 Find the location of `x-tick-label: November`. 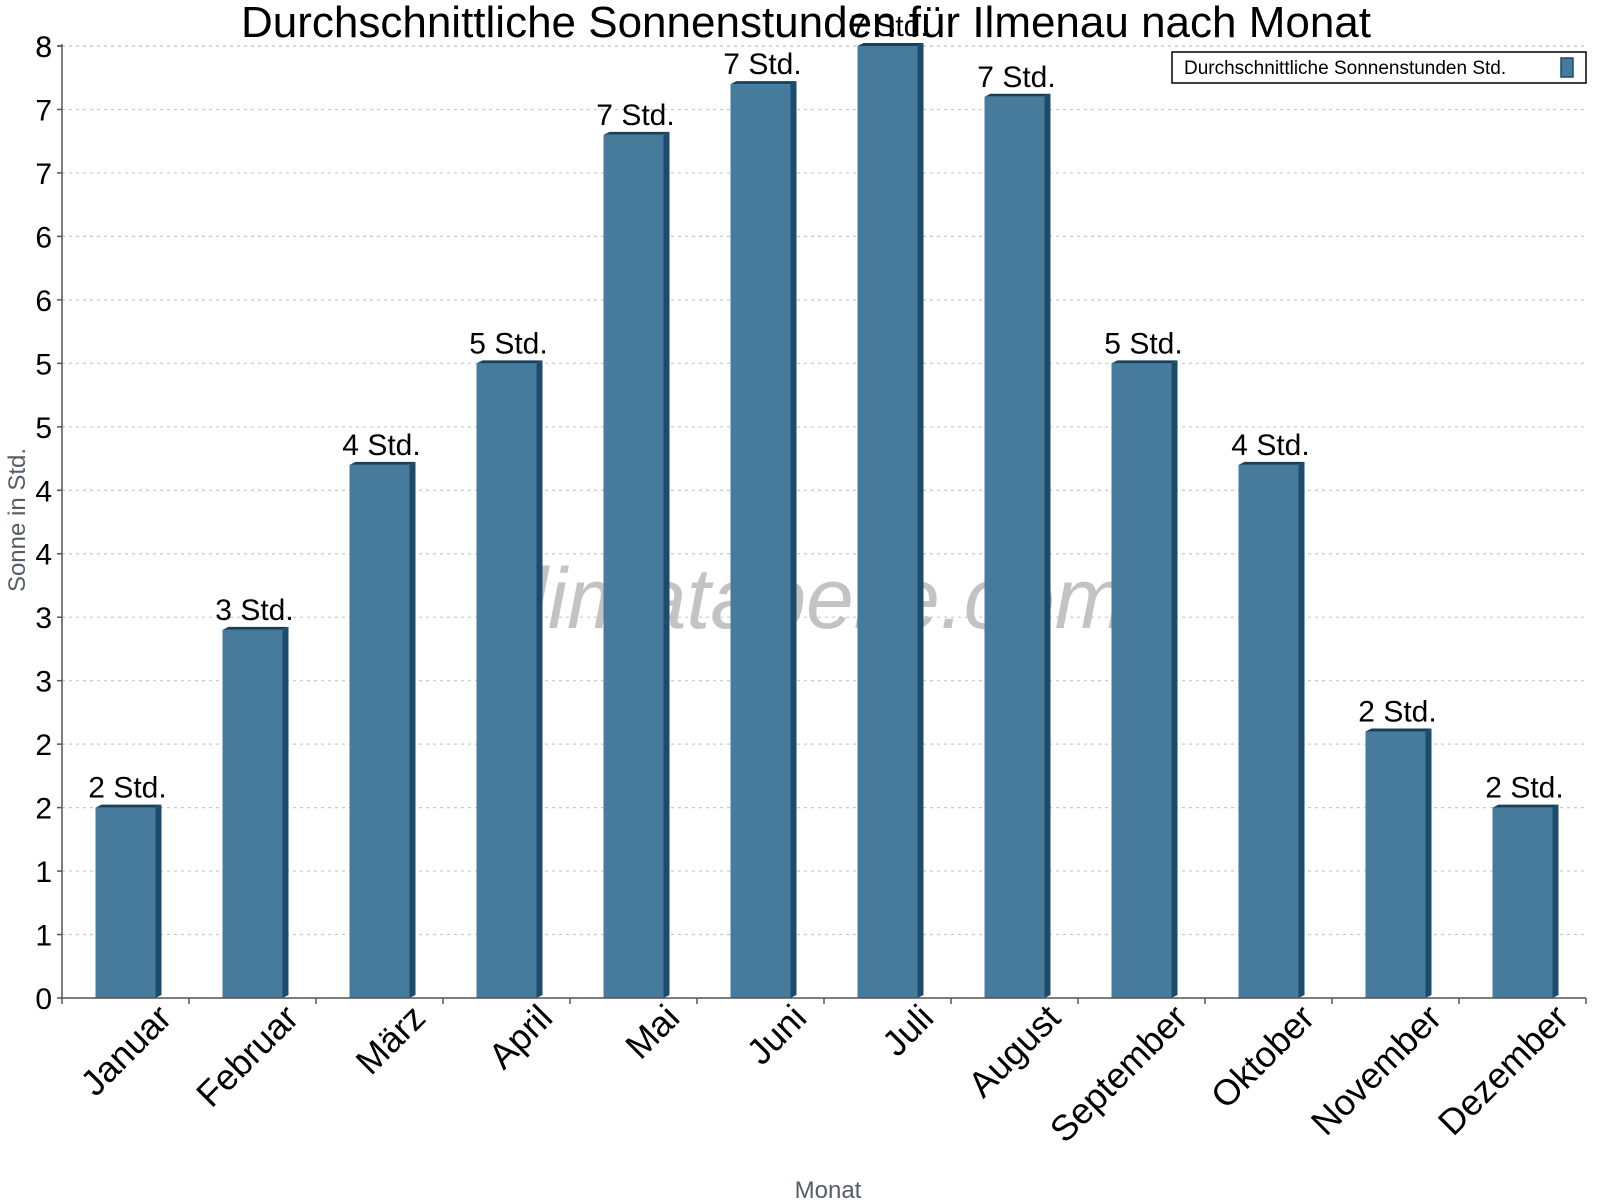

x-tick-label: November is located at coordinates (1376, 1070).